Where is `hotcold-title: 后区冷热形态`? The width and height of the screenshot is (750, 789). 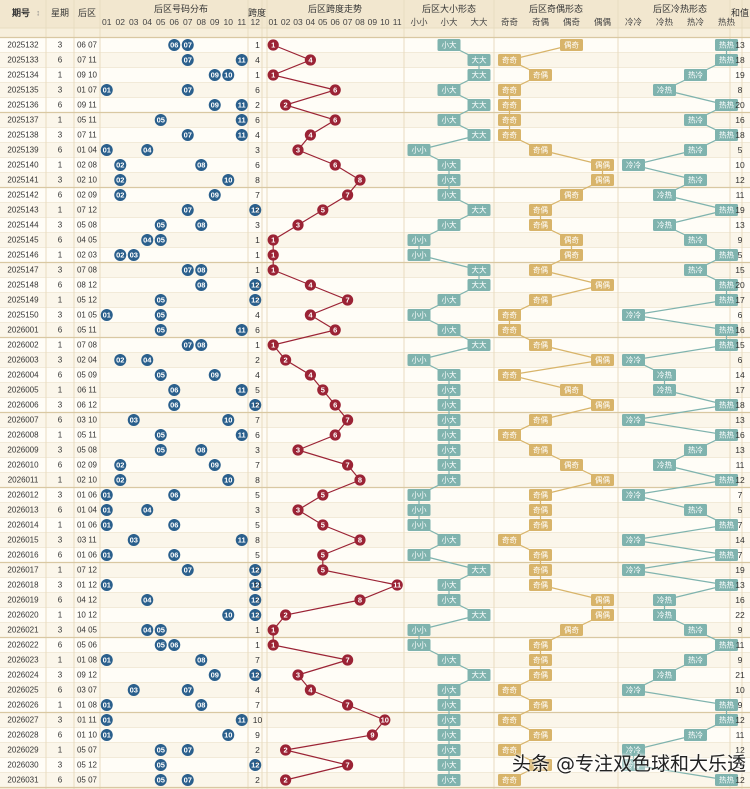 hotcold-title: 后区冷热形态 is located at coordinates (680, 8).